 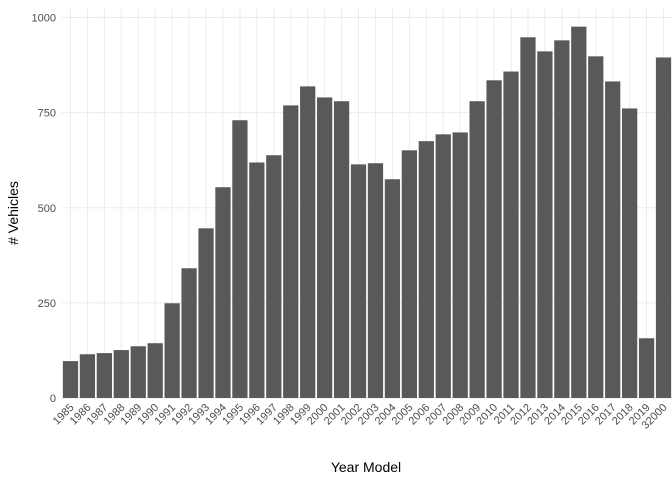 What do you see at coordinates (47, 209) in the screenshot?
I see `y-tick-label: 500` at bounding box center [47, 209].